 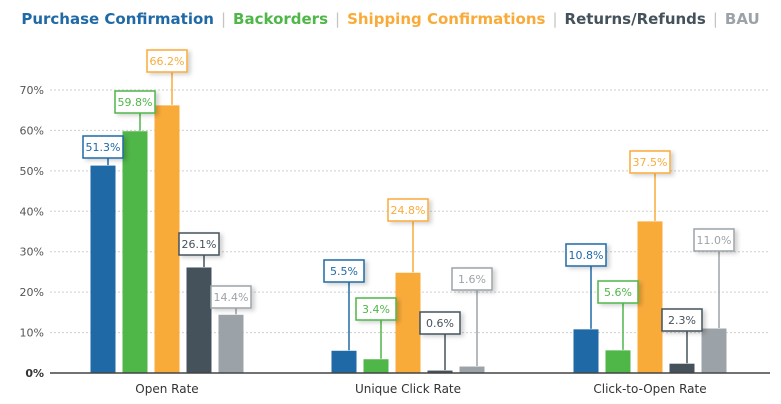 What do you see at coordinates (742, 19) in the screenshot?
I see `legend-item-bau: BAU` at bounding box center [742, 19].